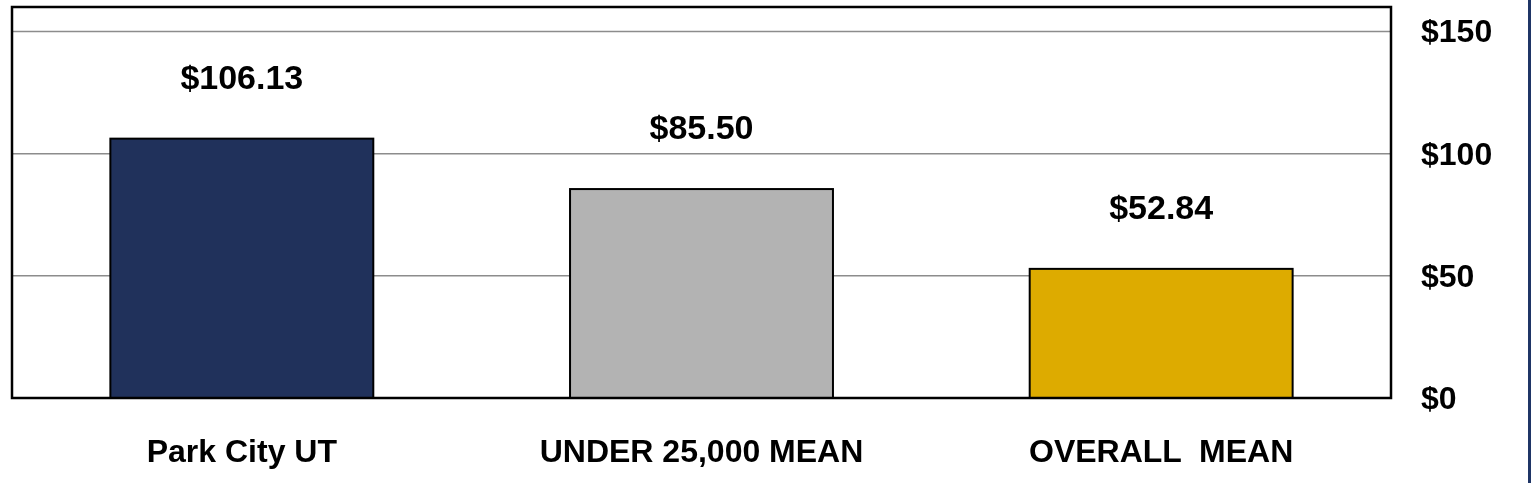  I want to click on y-tick-label: $0, so click(1439, 398).